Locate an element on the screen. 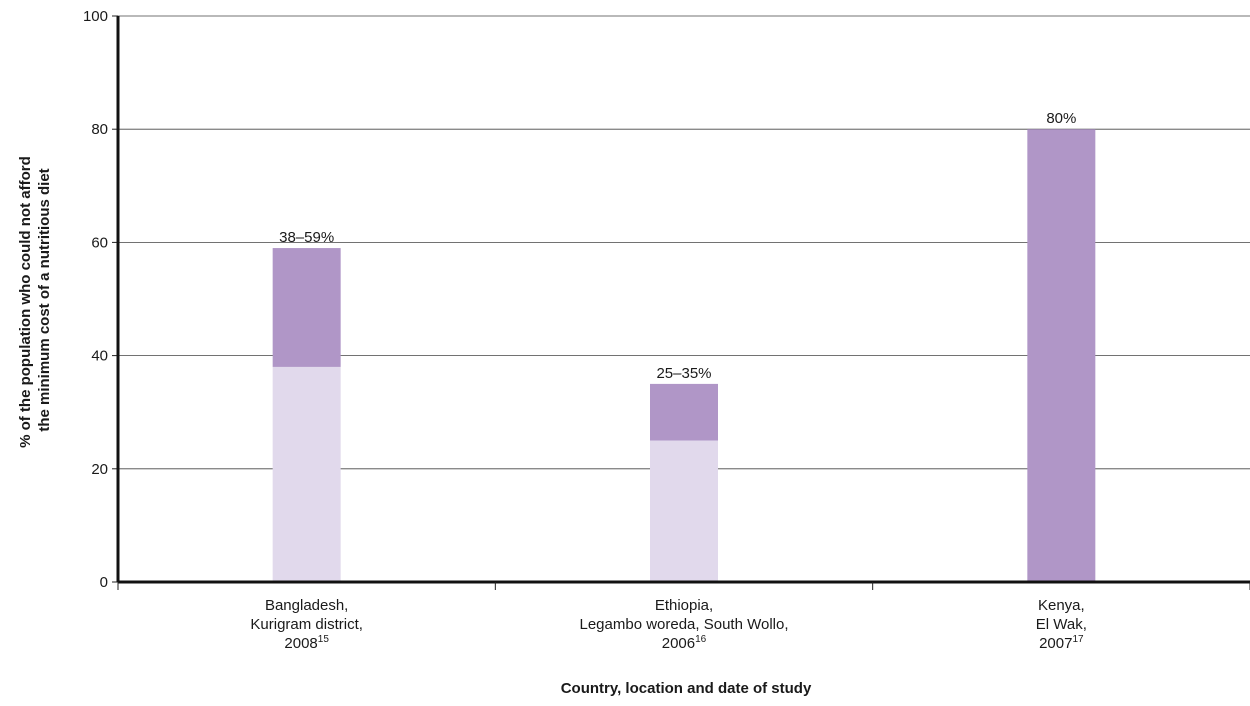  y-tick-label: 60 is located at coordinates (99, 242).